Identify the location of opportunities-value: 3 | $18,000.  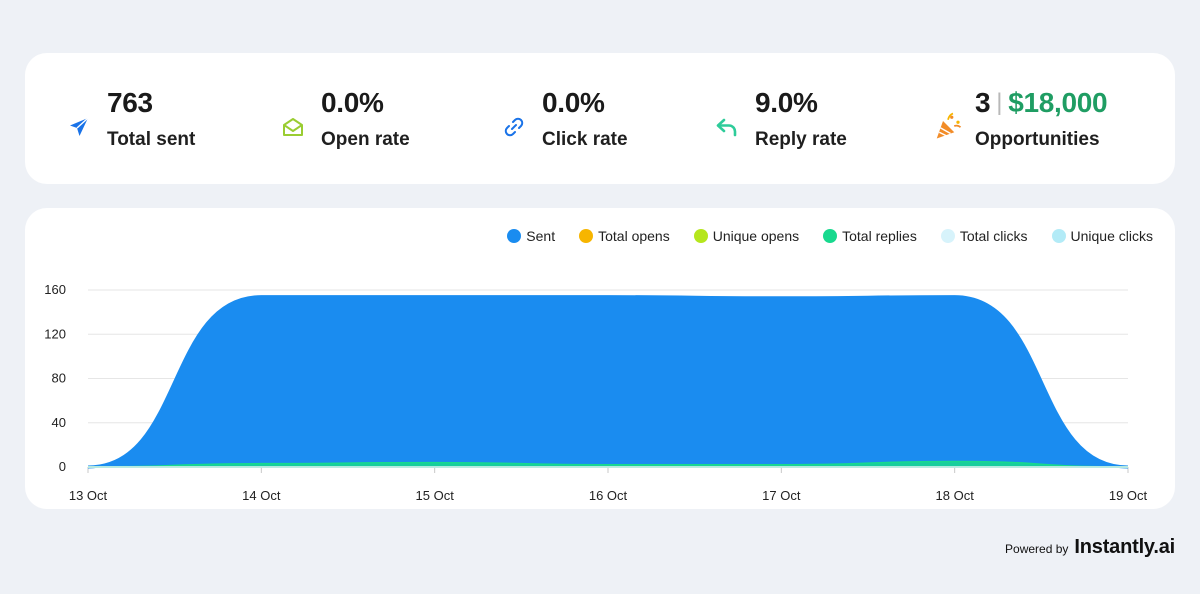
(1041, 103).